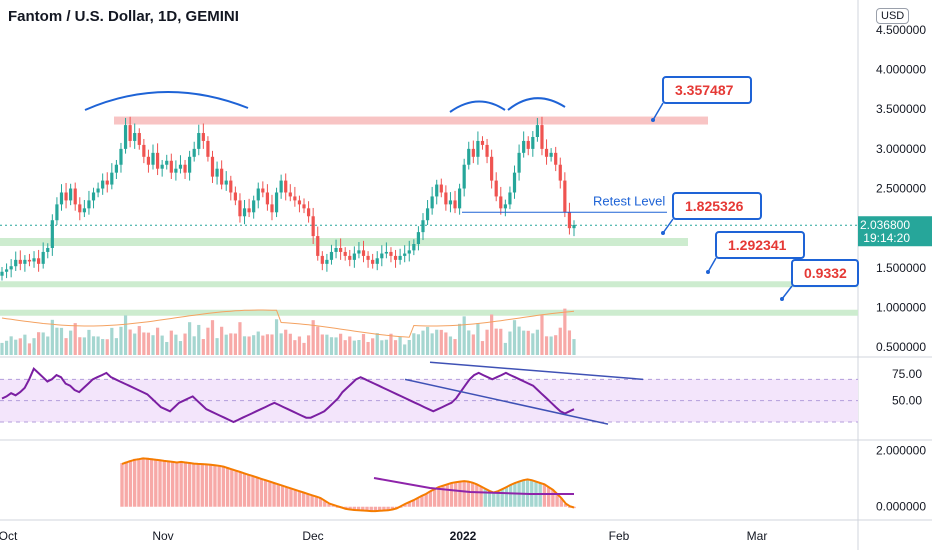 The height and width of the screenshot is (550, 932). I want to click on volume-bars, so click(288, 331).